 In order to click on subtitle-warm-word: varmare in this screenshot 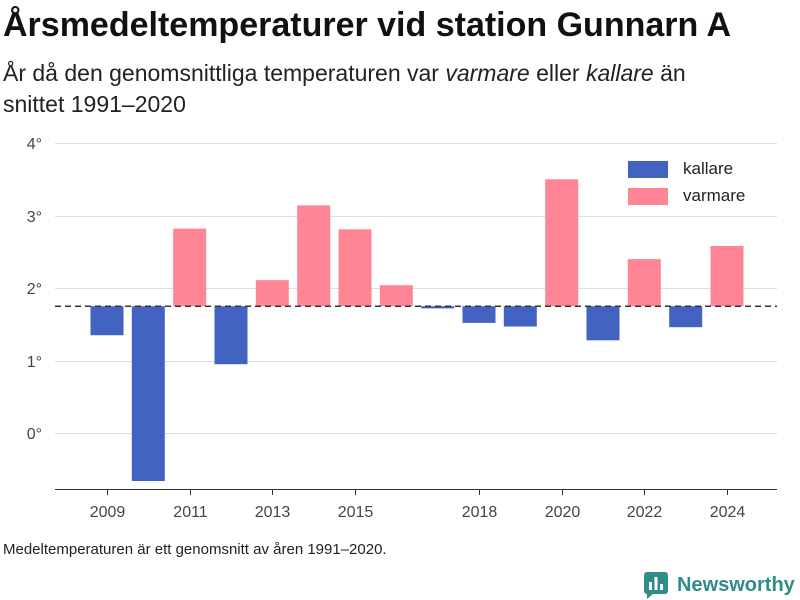, I will do `click(487, 73)`.